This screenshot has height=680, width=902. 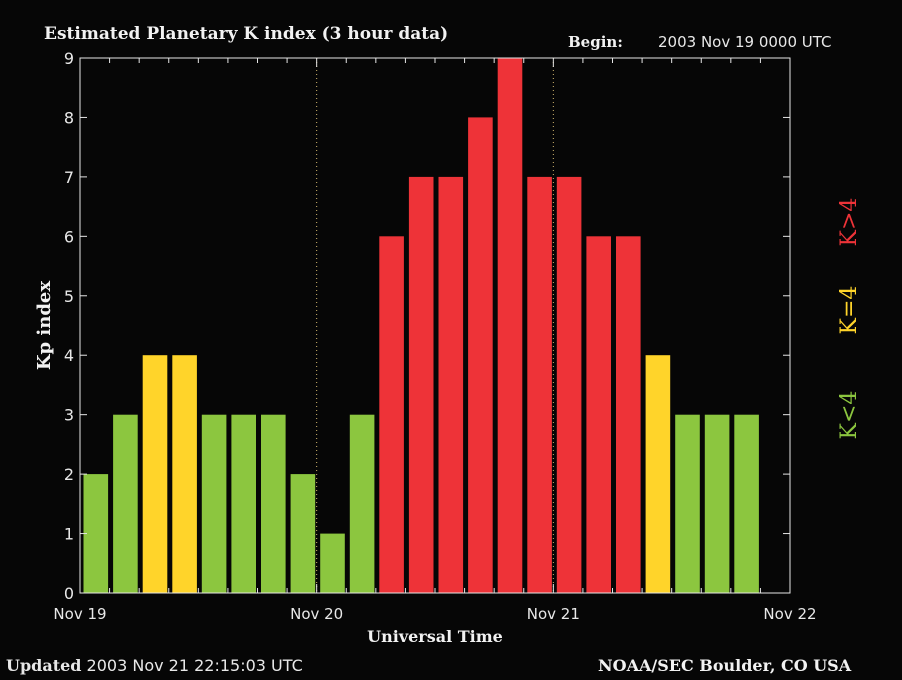 I want to click on y-tick-label: 1, so click(x=69, y=534).